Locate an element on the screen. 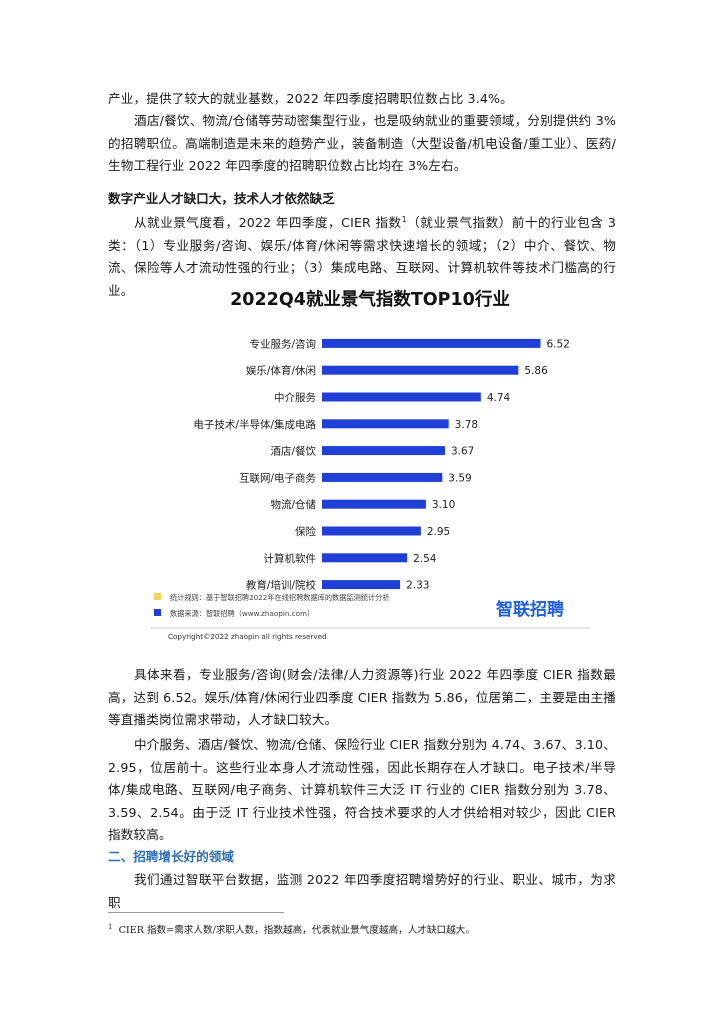 The height and width of the screenshot is (1024, 724). value-label: 2.33 is located at coordinates (417, 586).